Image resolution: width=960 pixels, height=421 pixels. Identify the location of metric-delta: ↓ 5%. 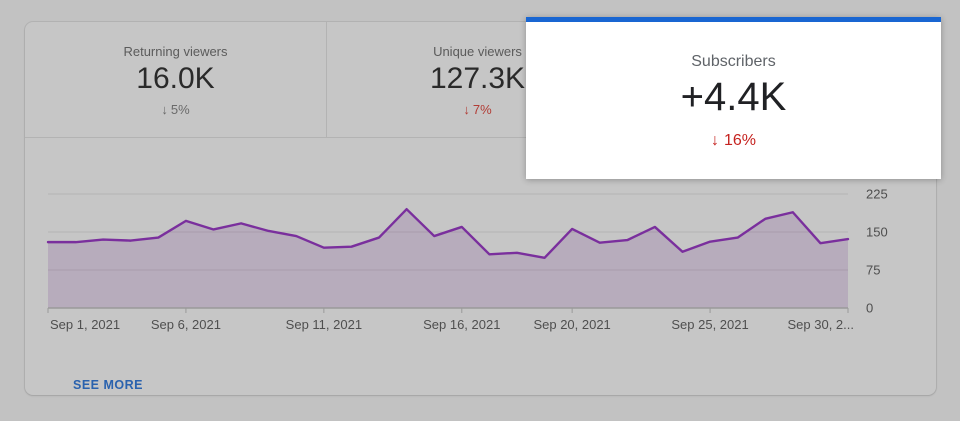
(175, 110).